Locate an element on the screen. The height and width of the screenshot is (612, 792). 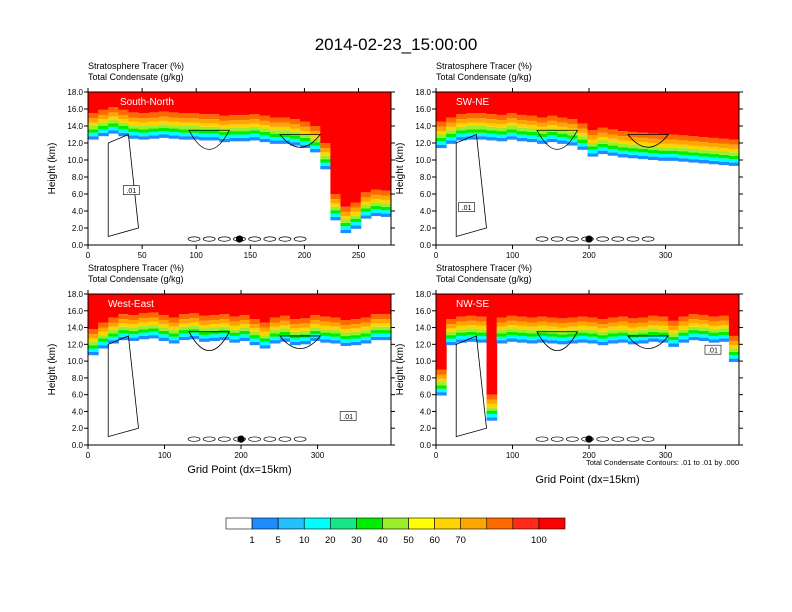
colorbar-label: 40 is located at coordinates (382, 540).